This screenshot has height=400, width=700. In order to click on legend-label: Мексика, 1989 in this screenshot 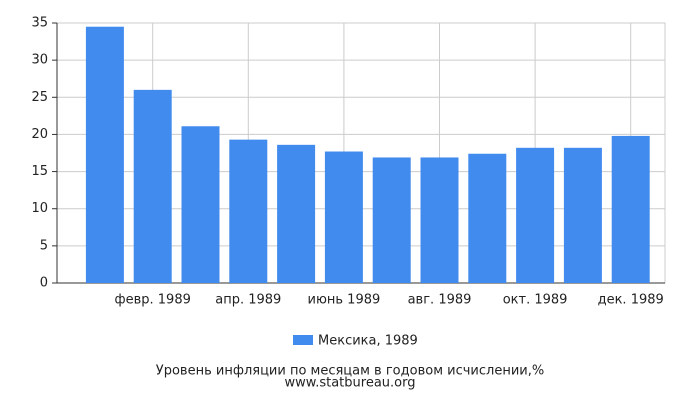, I will do `click(368, 341)`.